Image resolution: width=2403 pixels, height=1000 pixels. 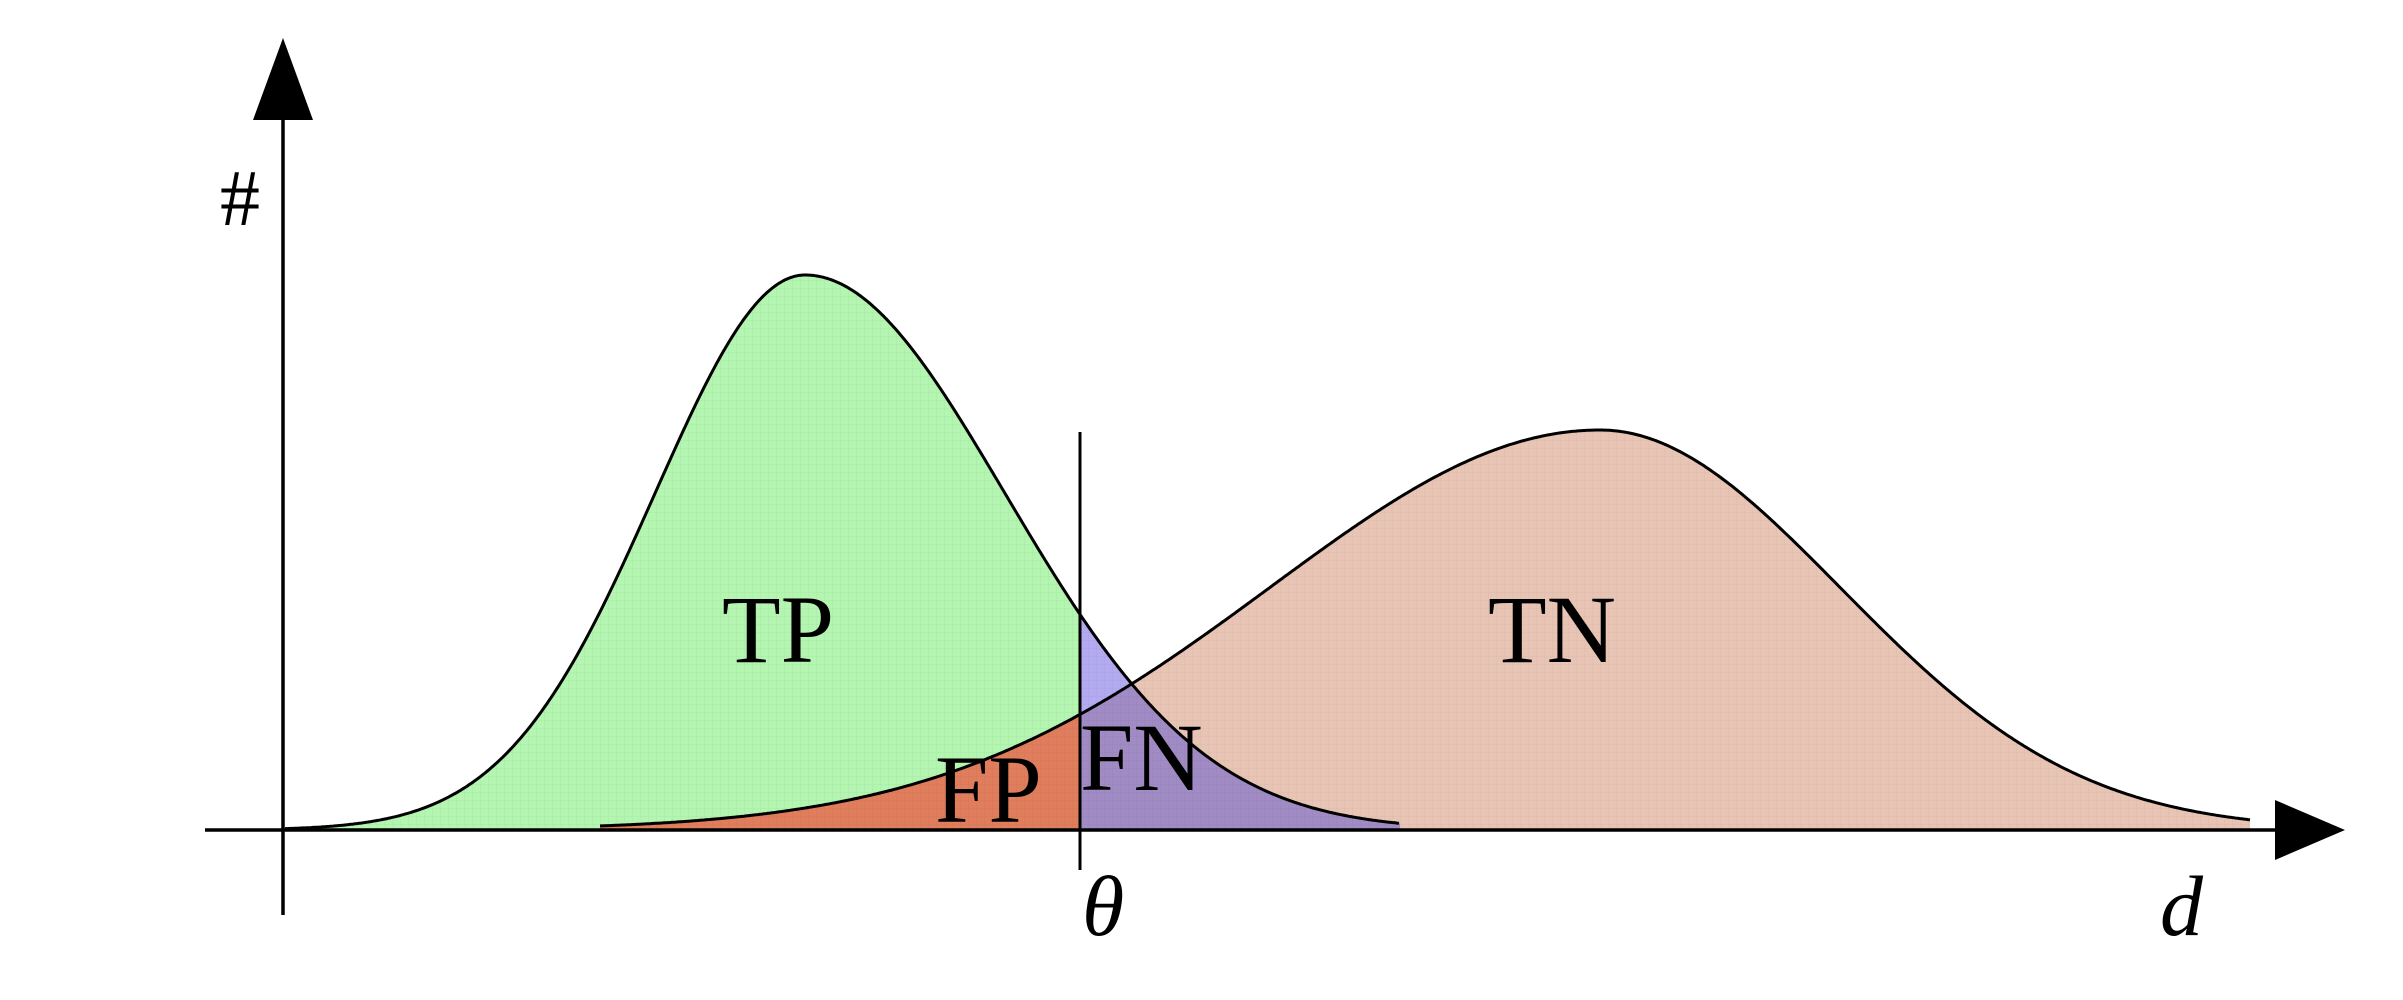 I want to click on x-axis-label: d, so click(x=2182, y=906).